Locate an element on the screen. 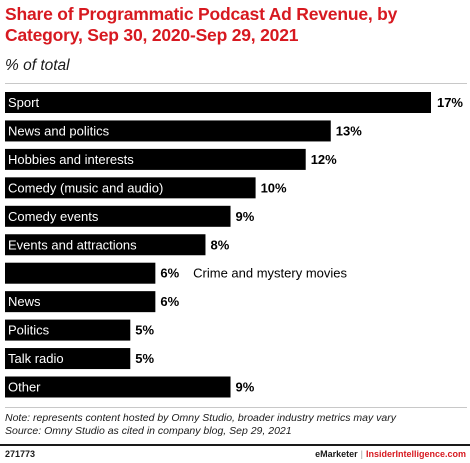  bar-hobbies-and-interests is located at coordinates (155, 159).